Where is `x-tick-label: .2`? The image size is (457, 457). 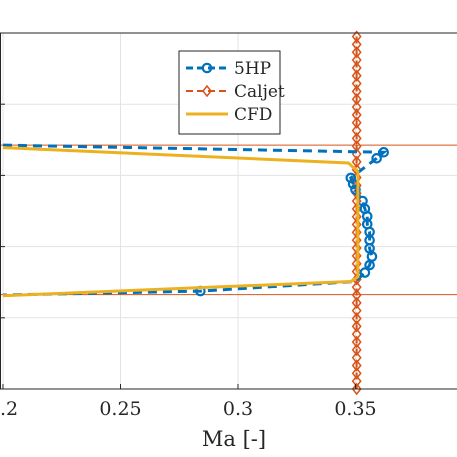 x-tick-label: .2 is located at coordinates (9, 409).